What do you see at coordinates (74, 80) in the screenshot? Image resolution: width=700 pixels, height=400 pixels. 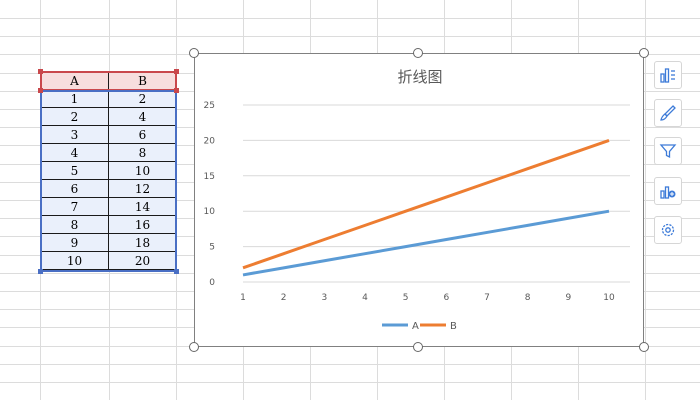 I see `header-cell-a: A` at bounding box center [74, 80].